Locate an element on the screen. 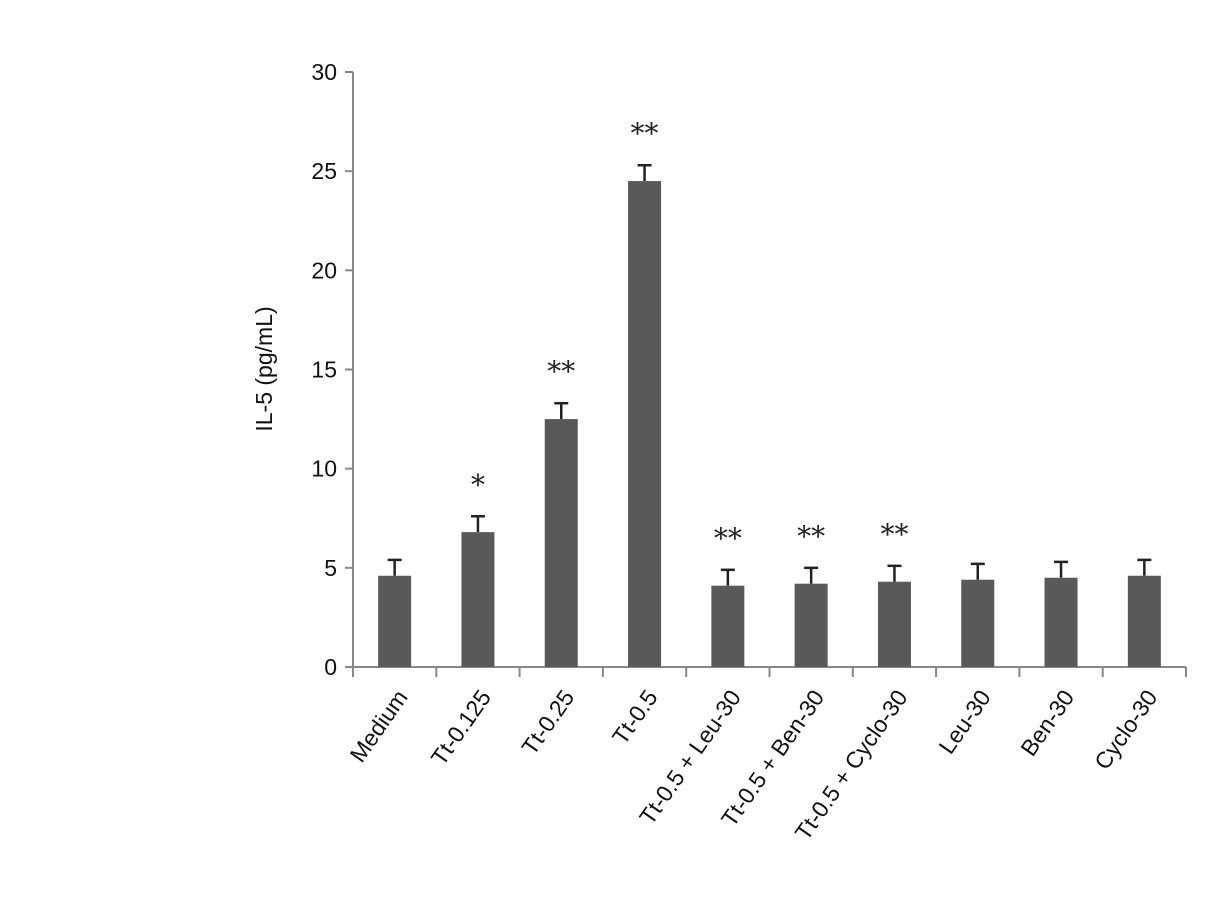  y-tick-label: 25 is located at coordinates (324, 171).